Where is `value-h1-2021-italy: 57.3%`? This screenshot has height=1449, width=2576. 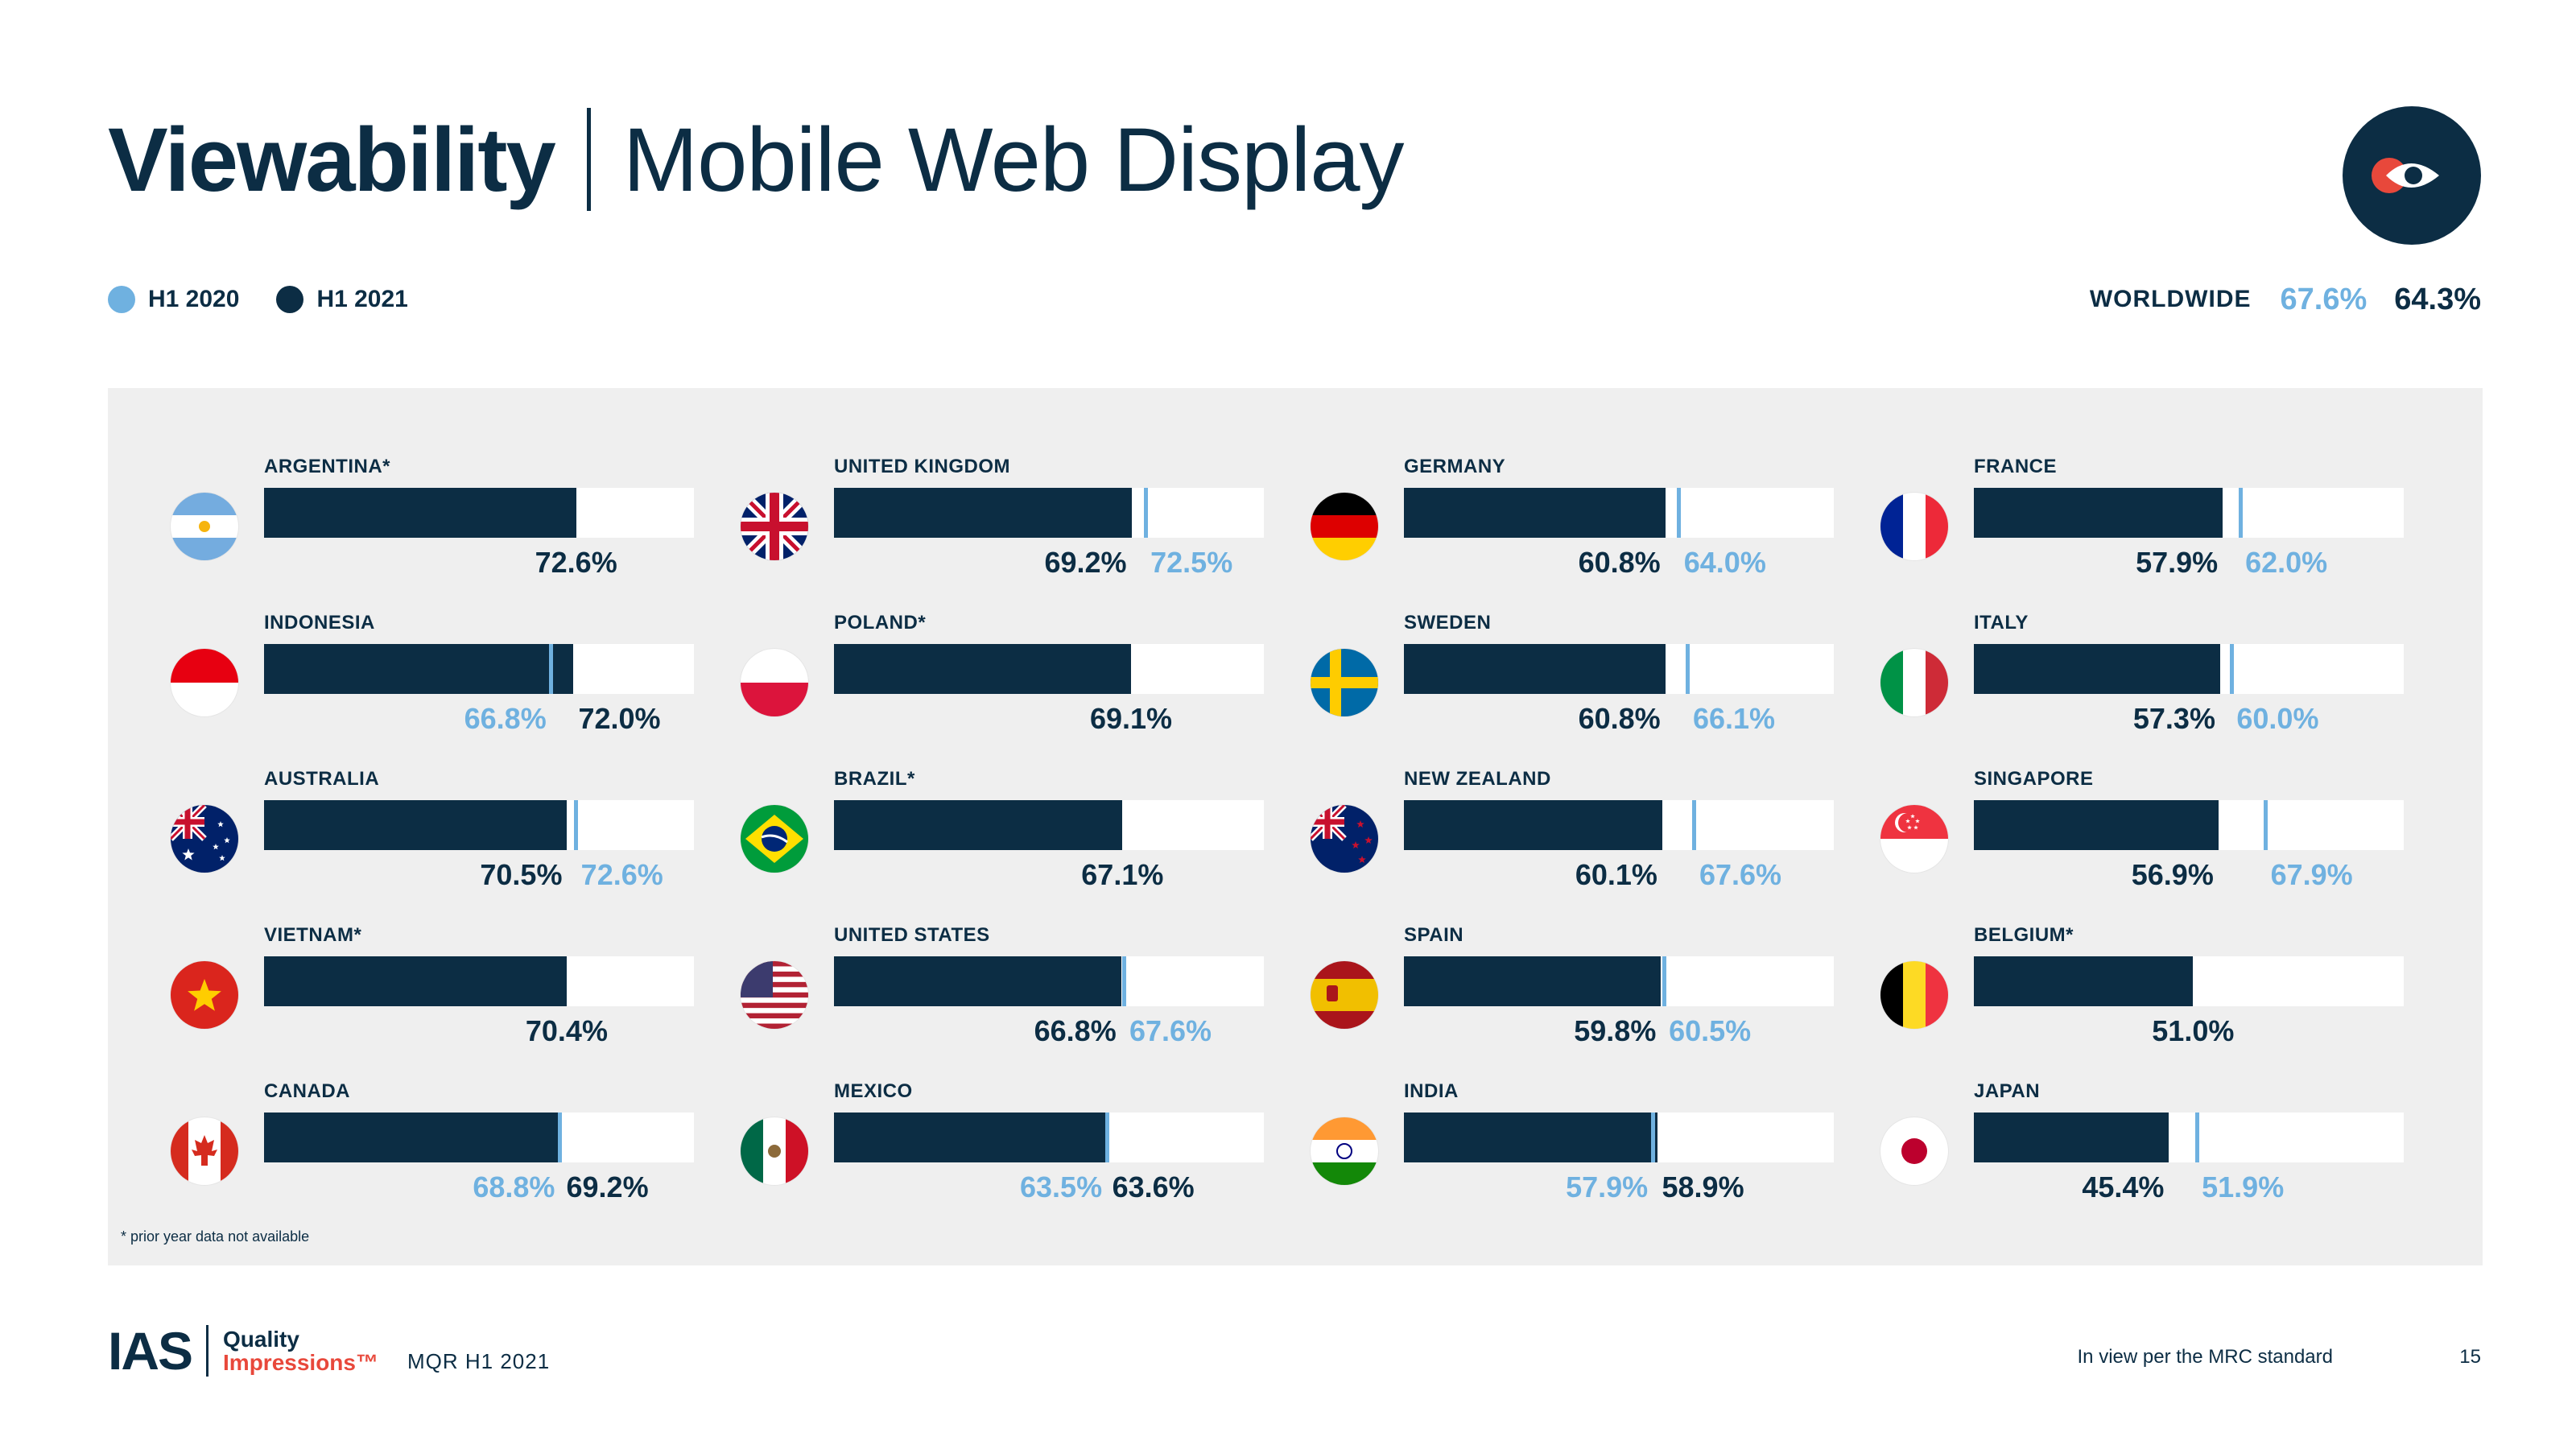 value-h1-2021-italy: 57.3% is located at coordinates (2173, 718).